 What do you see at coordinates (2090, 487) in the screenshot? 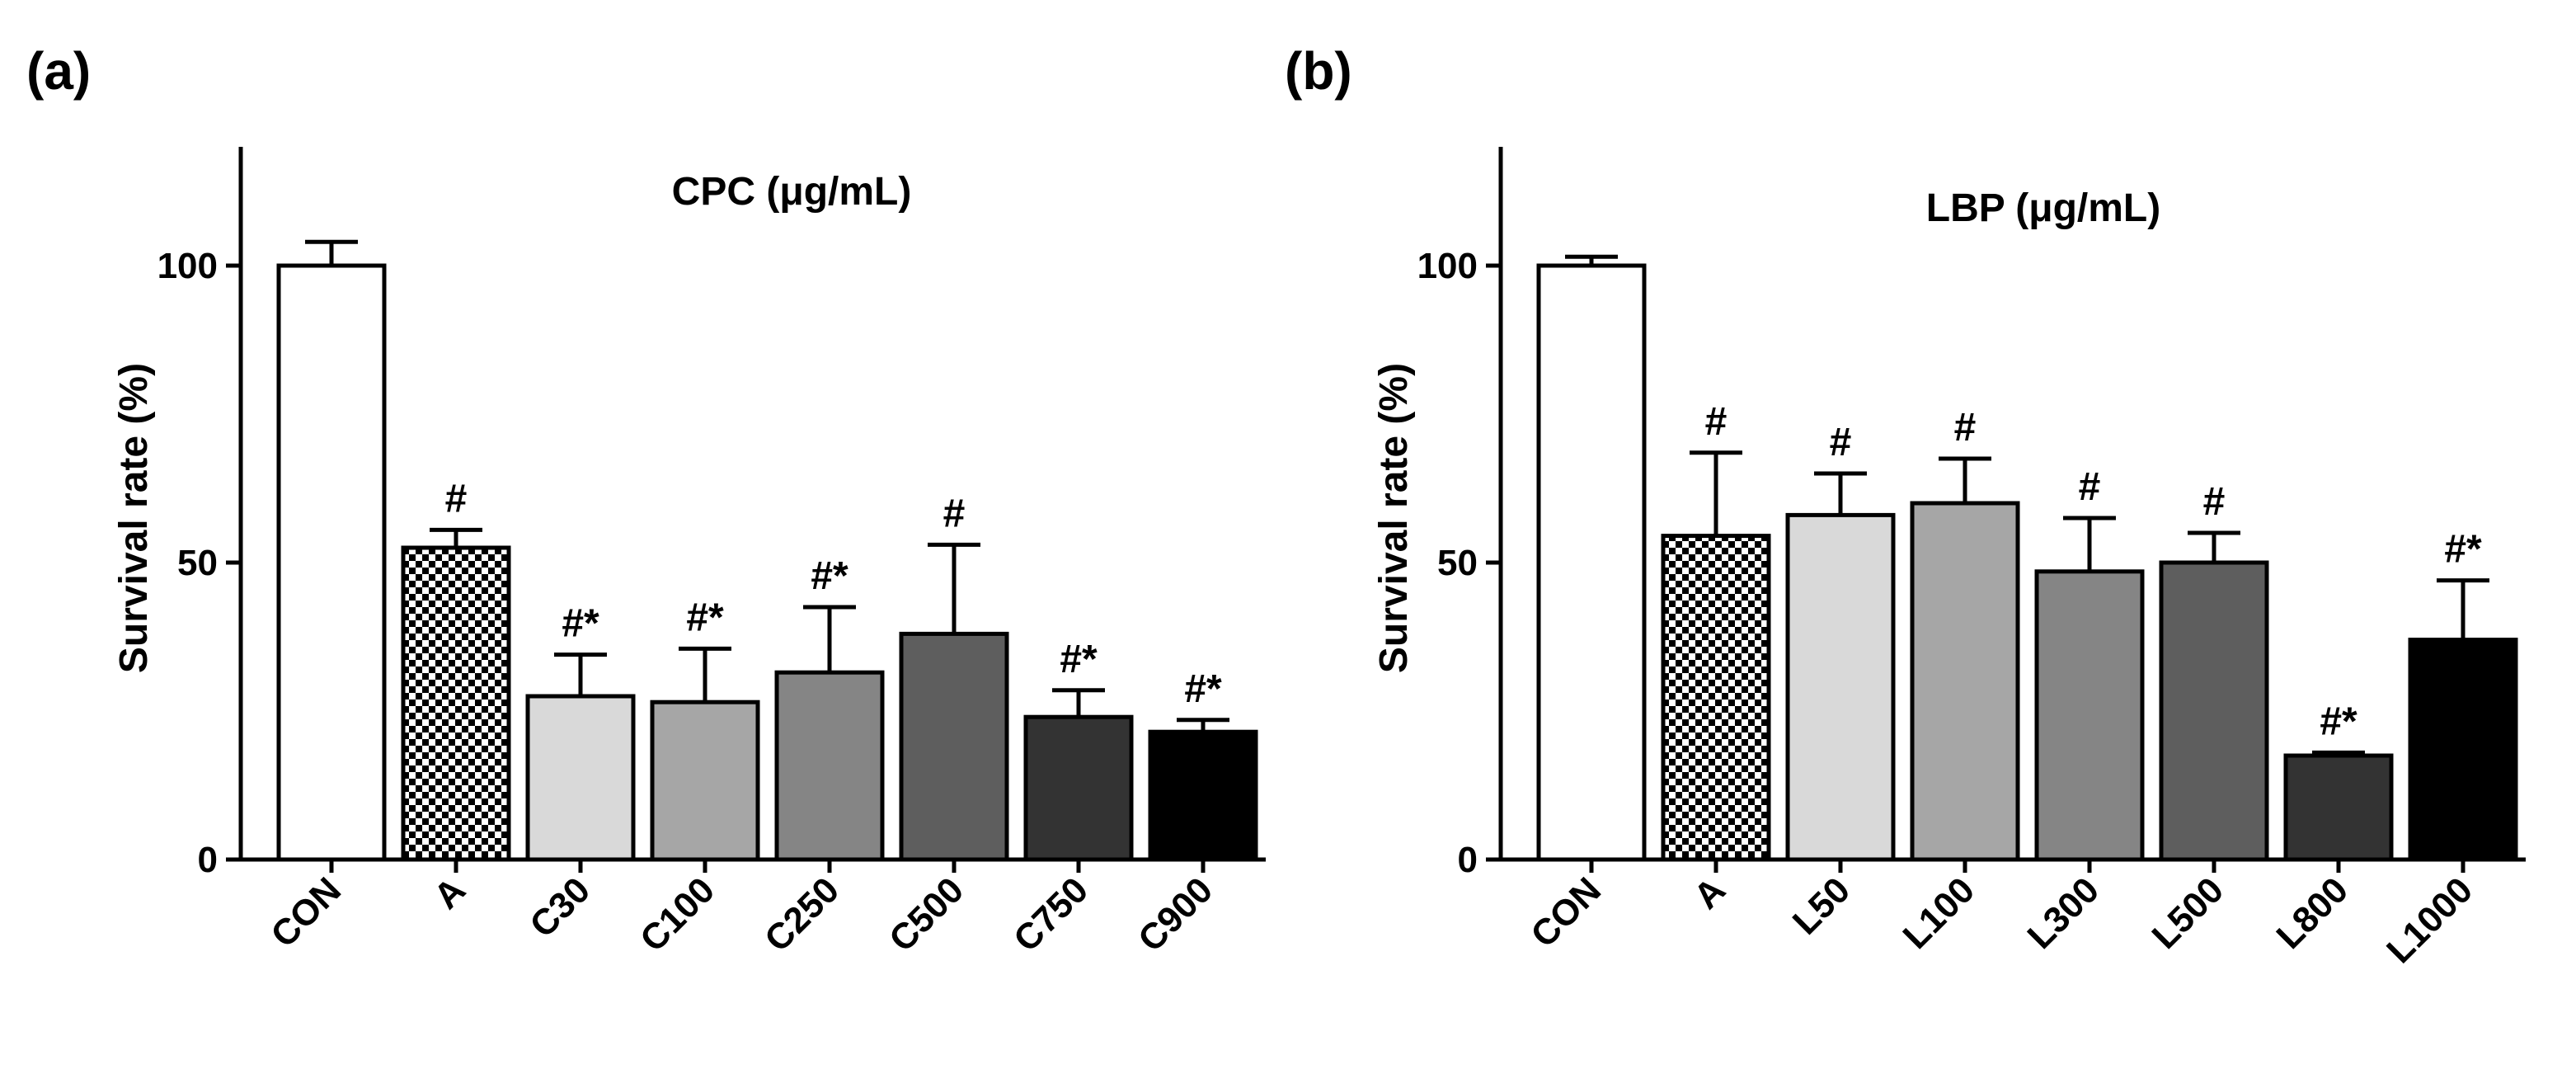
I see `significance-label-l300: #` at bounding box center [2090, 487].